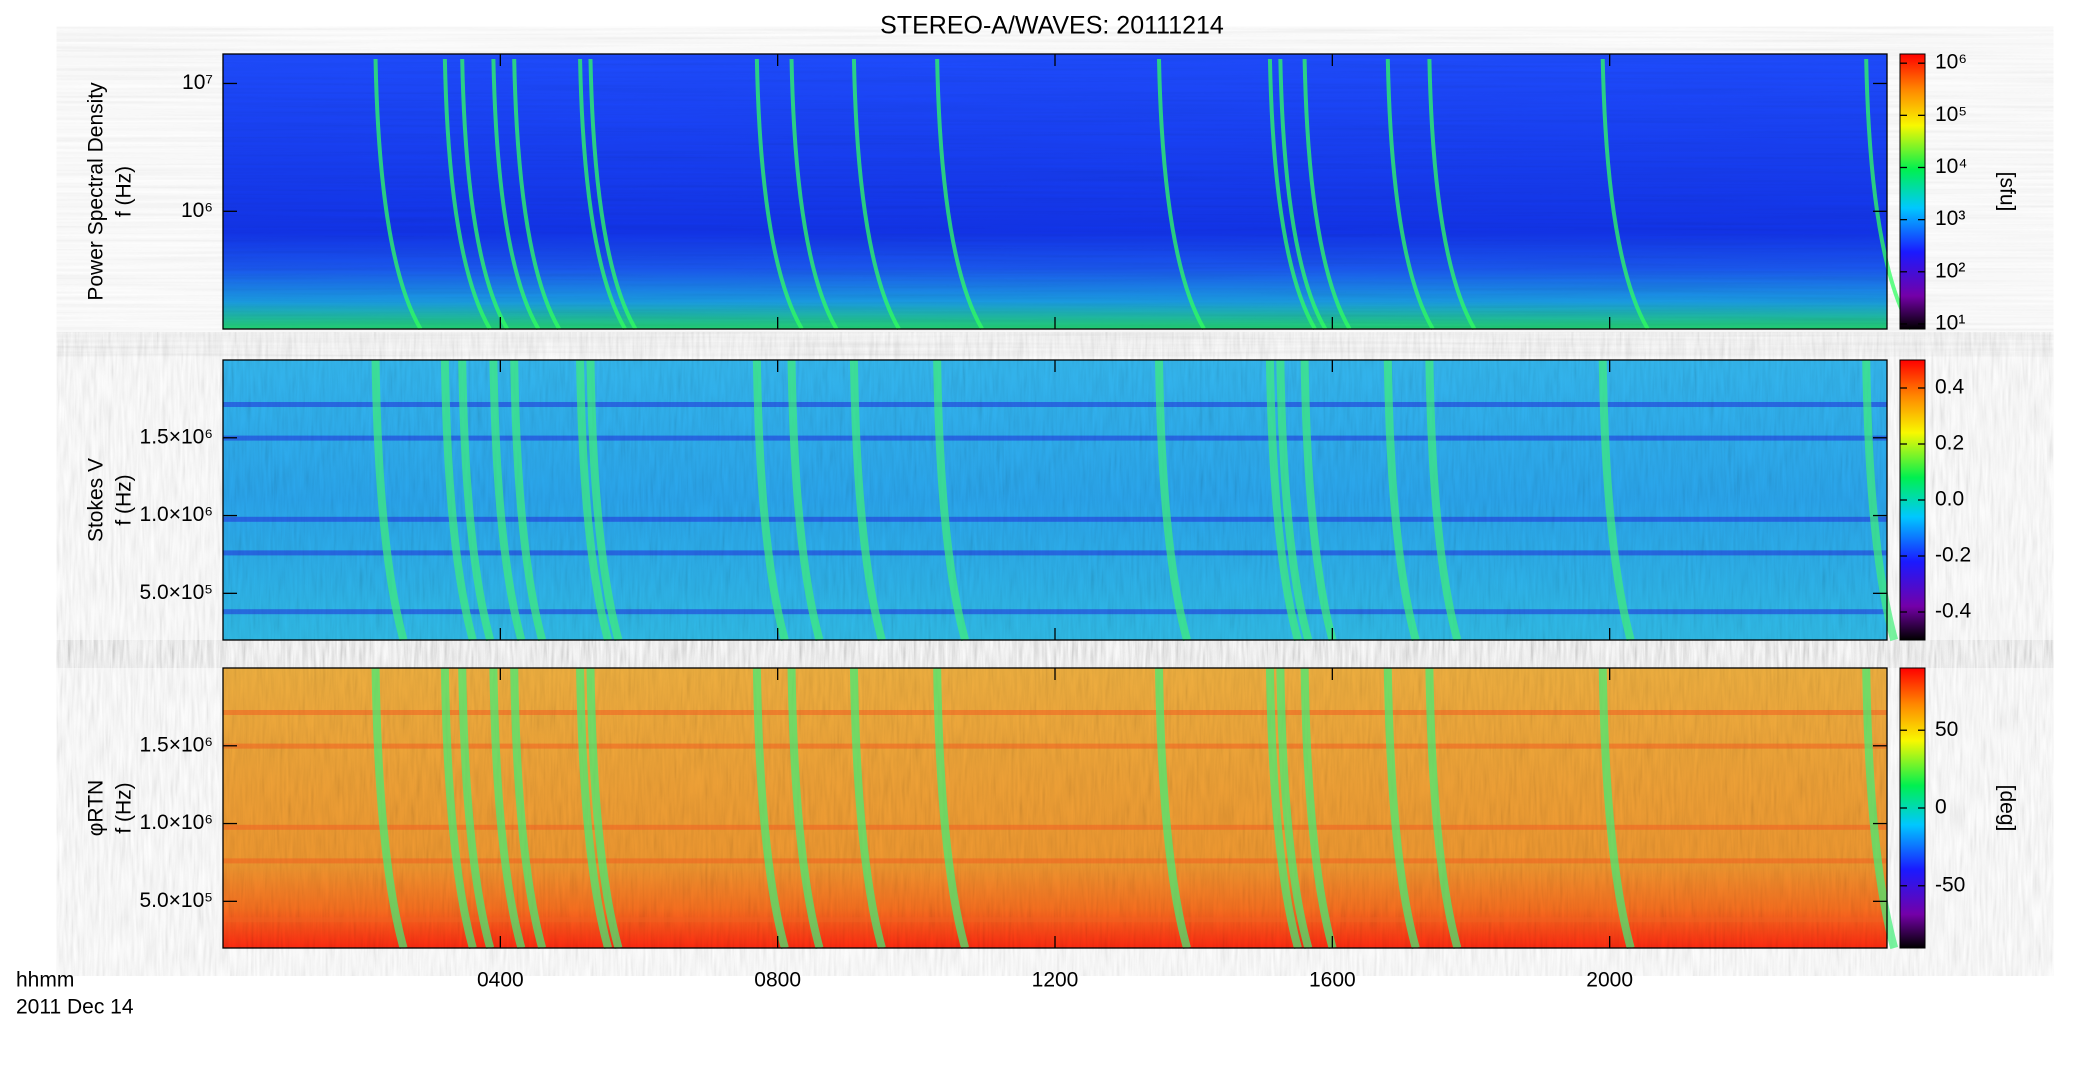 The width and height of the screenshot is (2096, 1080). I want to click on y-tick-label: 10⁷, so click(197, 82).